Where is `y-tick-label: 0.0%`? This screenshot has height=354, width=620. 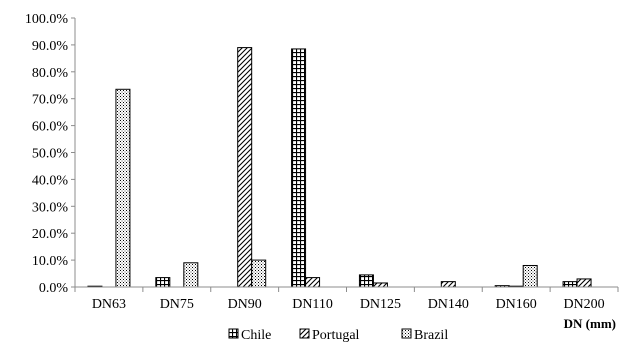 y-tick-label: 0.0% is located at coordinates (54, 288).